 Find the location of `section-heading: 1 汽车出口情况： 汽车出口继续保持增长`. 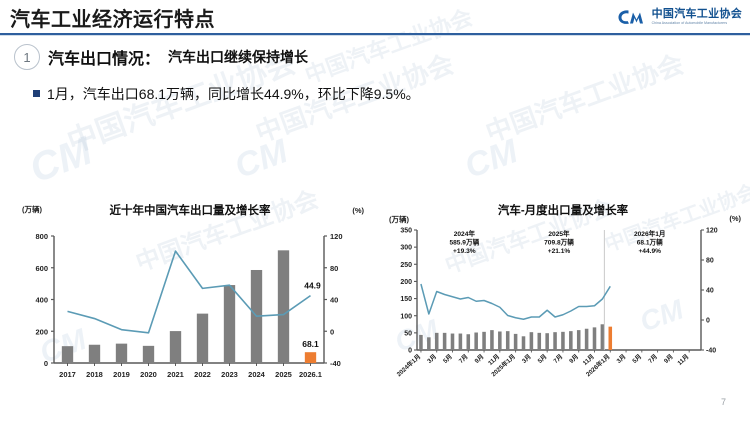

section-heading: 1 汽车出口情况： 汽车出口继续保持增长 is located at coordinates (161, 57).